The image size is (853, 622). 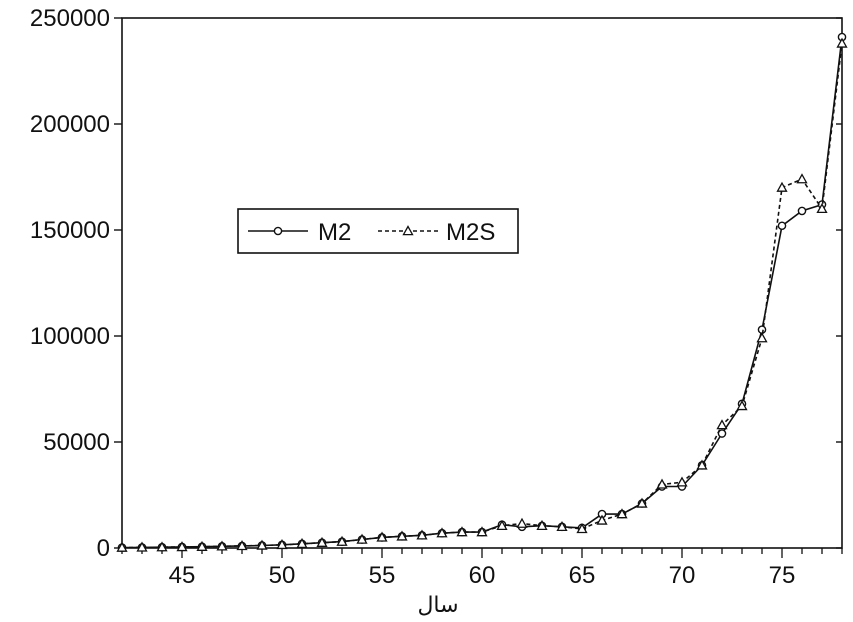 What do you see at coordinates (182, 575) in the screenshot?
I see `x-tick-label: 45` at bounding box center [182, 575].